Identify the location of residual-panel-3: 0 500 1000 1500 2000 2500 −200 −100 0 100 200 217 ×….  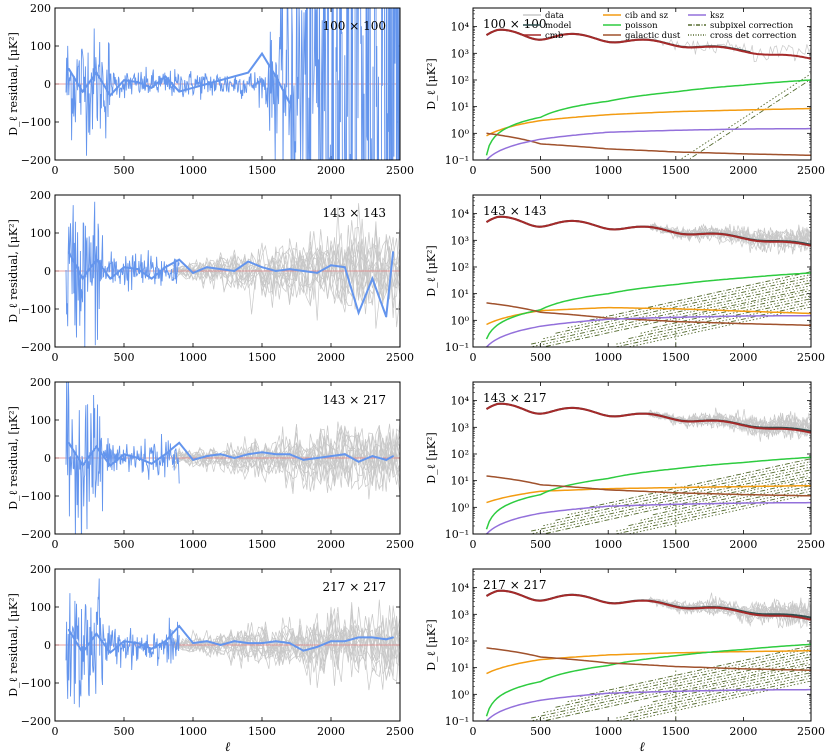
(210, 658).